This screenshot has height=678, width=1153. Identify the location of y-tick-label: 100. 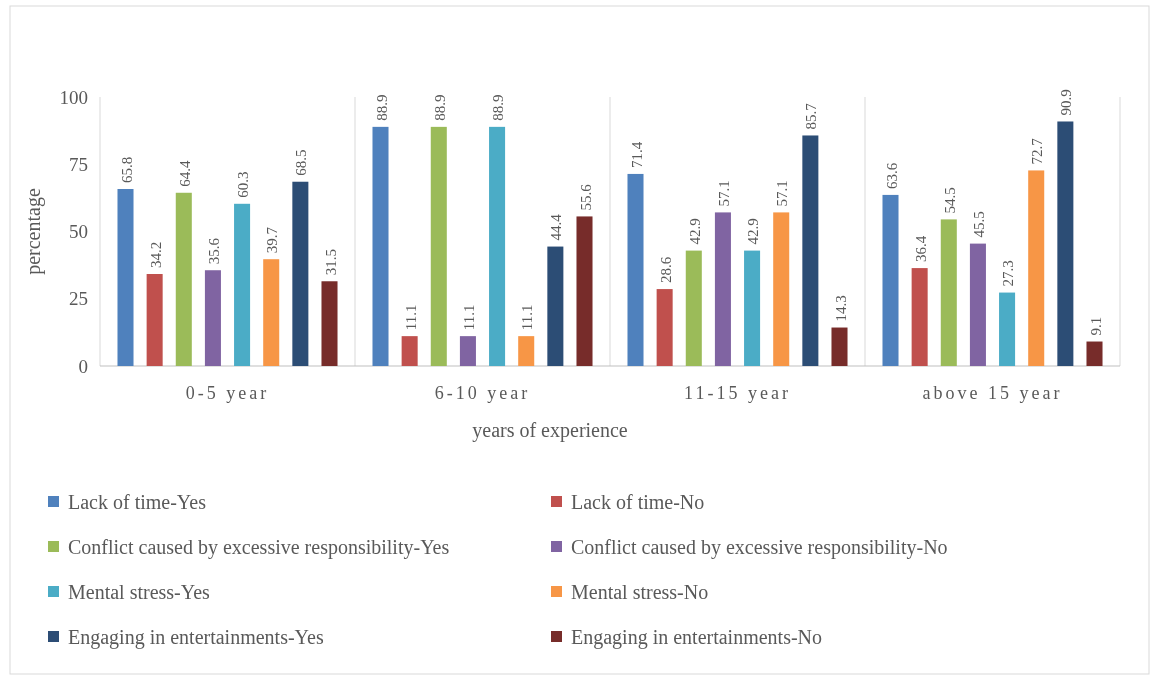
(73, 97).